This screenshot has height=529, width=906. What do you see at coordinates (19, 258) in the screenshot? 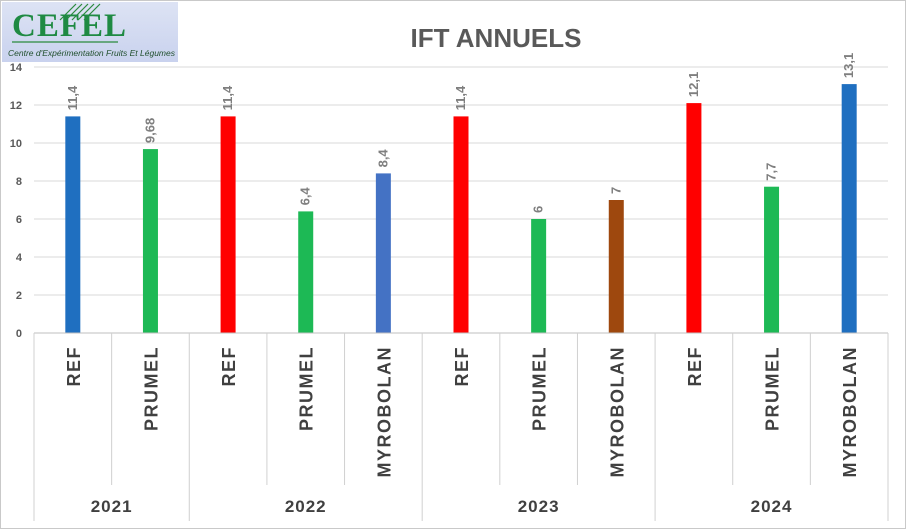
I see `y-tick-label: 4` at bounding box center [19, 258].